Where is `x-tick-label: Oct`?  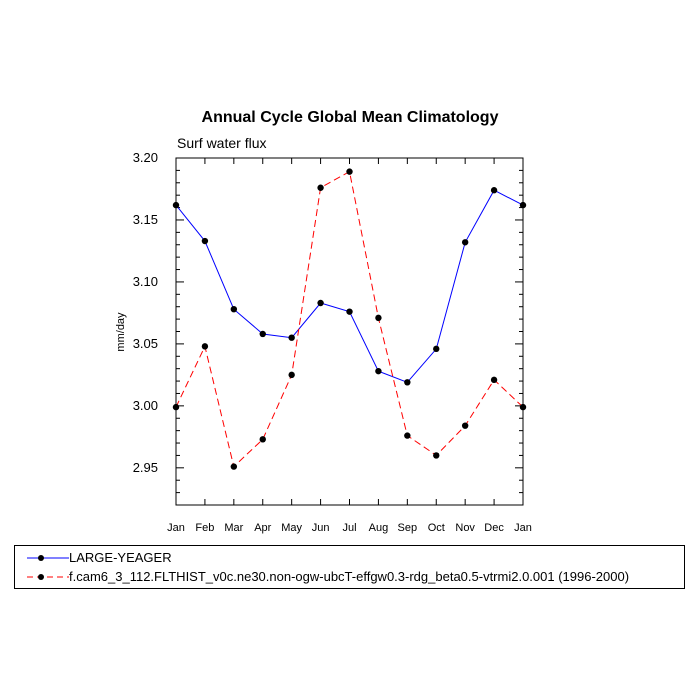 x-tick-label: Oct is located at coordinates (436, 528).